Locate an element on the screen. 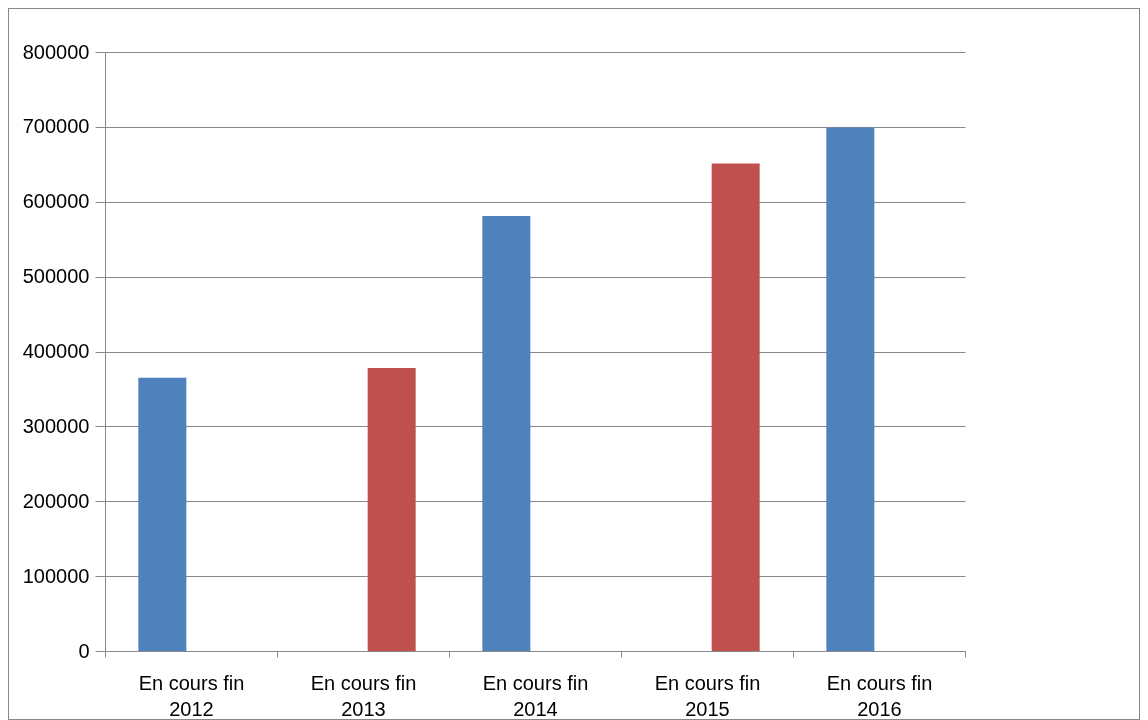 The width and height of the screenshot is (1148, 720). y-tick-label: 100000 is located at coordinates (56, 575).